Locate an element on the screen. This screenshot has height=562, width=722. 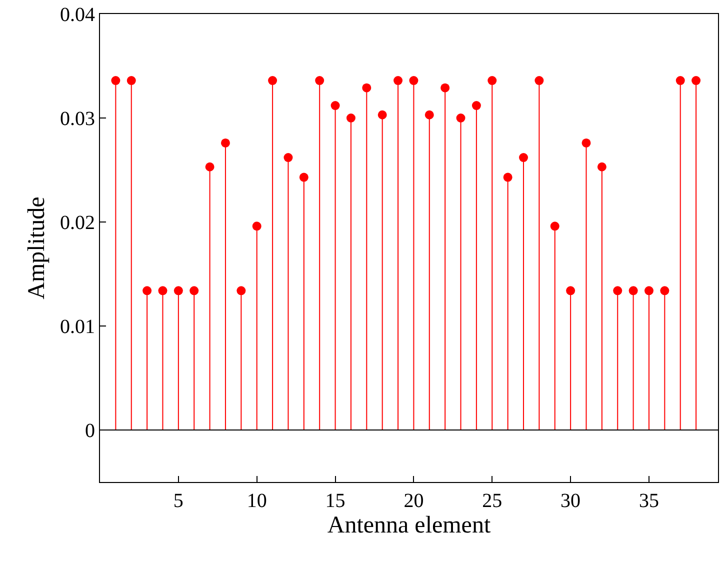
y-tick-label: 0.01 is located at coordinates (77, 327).